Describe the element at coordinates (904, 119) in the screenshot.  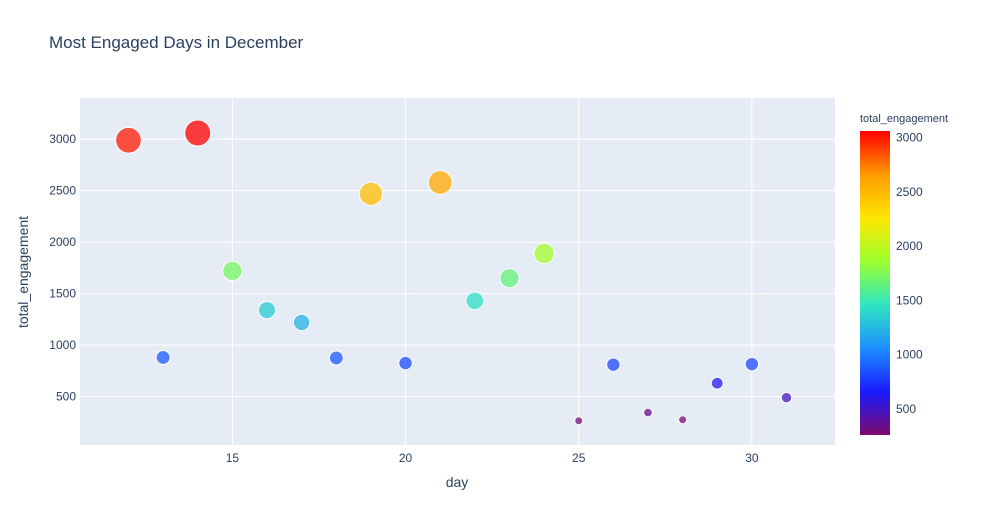
I see `colorbar-title: total_engagement` at that location.